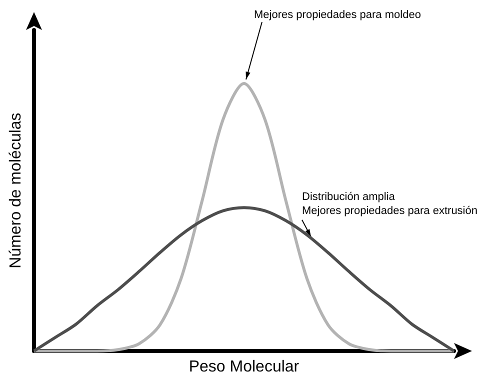 Image resolution: width=494 pixels, height=380 pixels. What do you see at coordinates (390, 203) in the screenshot?
I see `annotation: Distribución amplia Mejores propiedades para extrusión` at bounding box center [390, 203].